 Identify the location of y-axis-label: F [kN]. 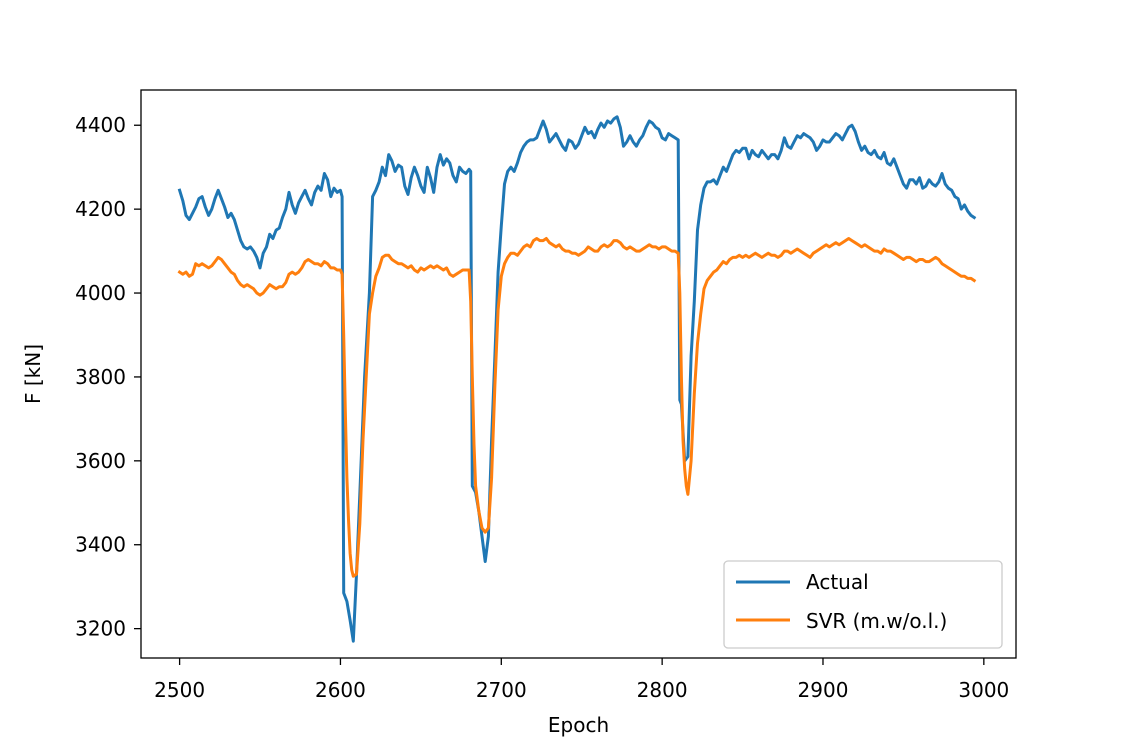
(33, 374).